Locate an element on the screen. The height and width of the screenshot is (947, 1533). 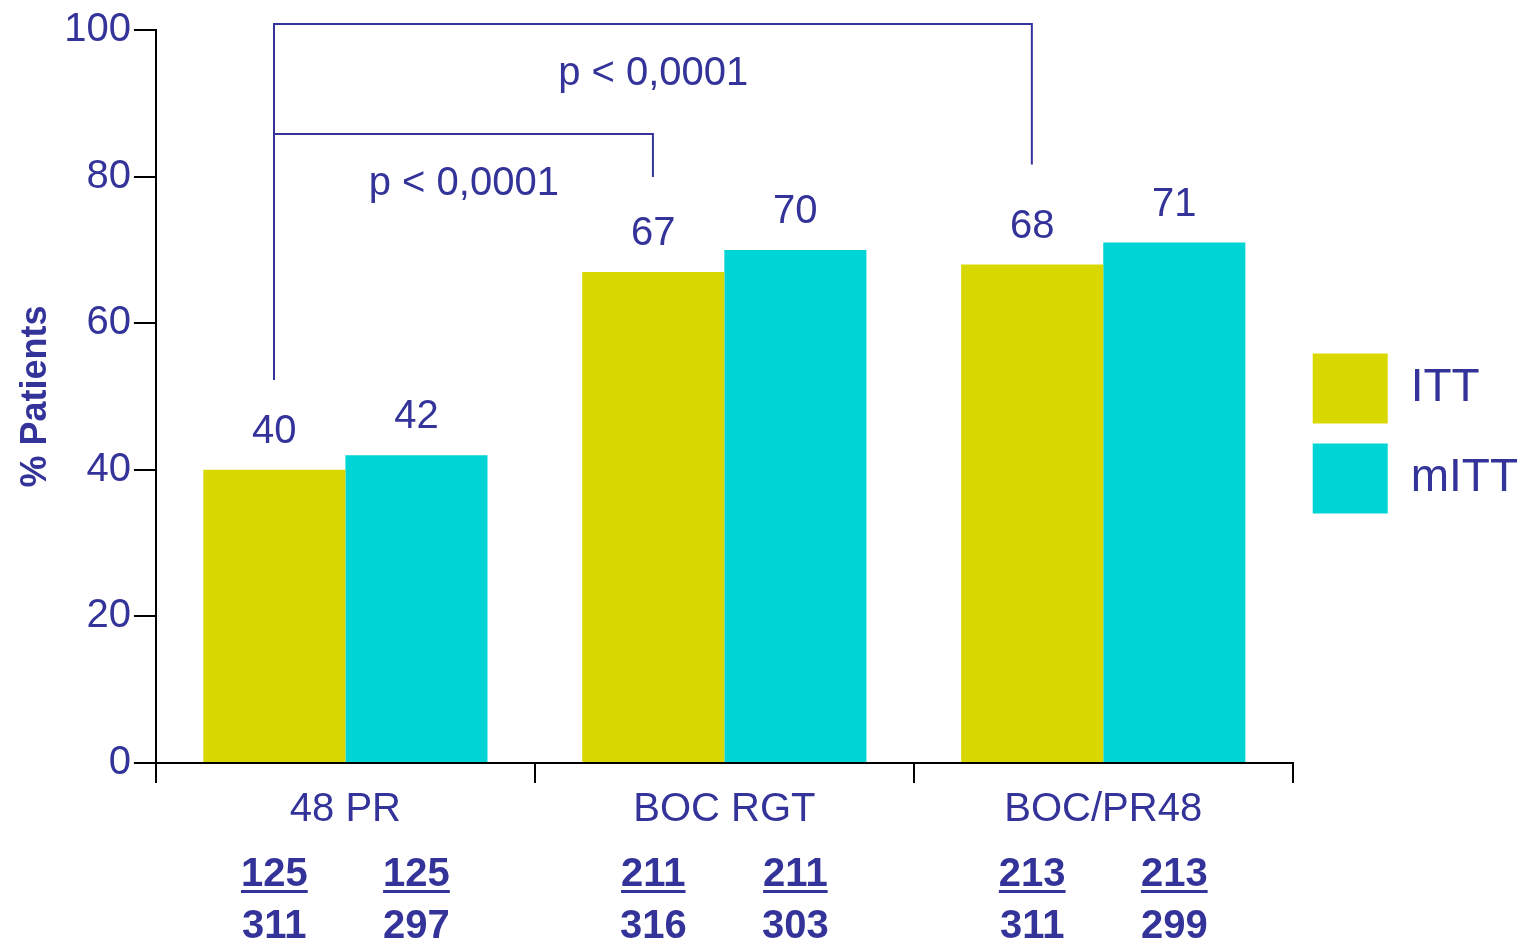
data-label: 40 is located at coordinates (274, 428).